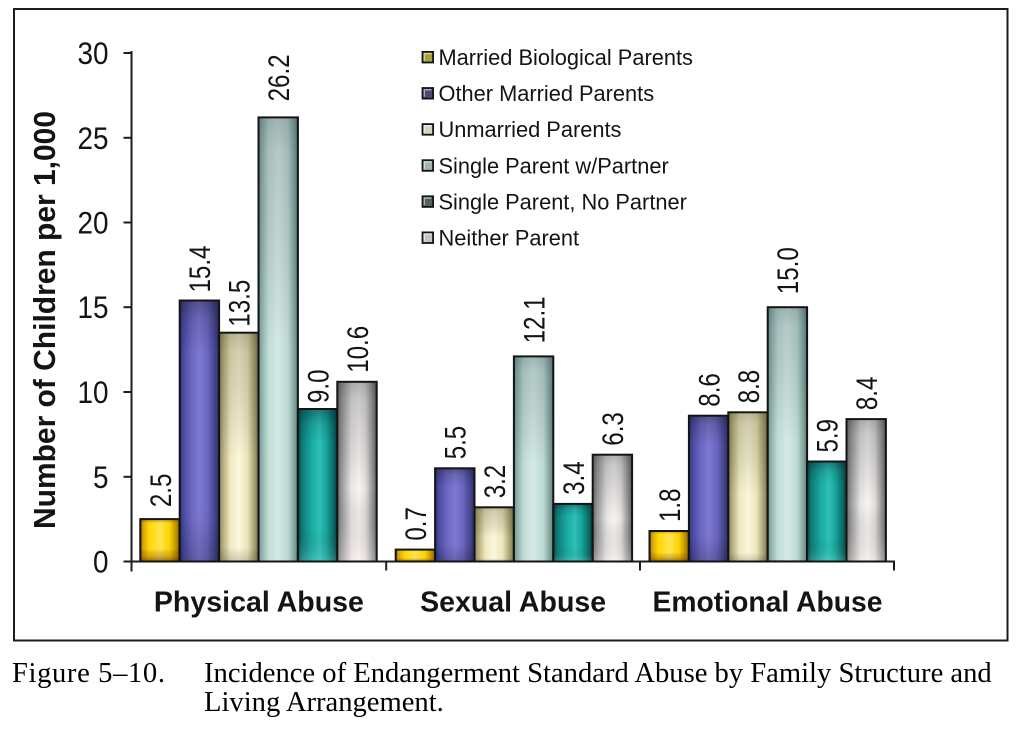 The width and height of the screenshot is (1024, 740). I want to click on svg-text: 15.4, so click(200, 268).